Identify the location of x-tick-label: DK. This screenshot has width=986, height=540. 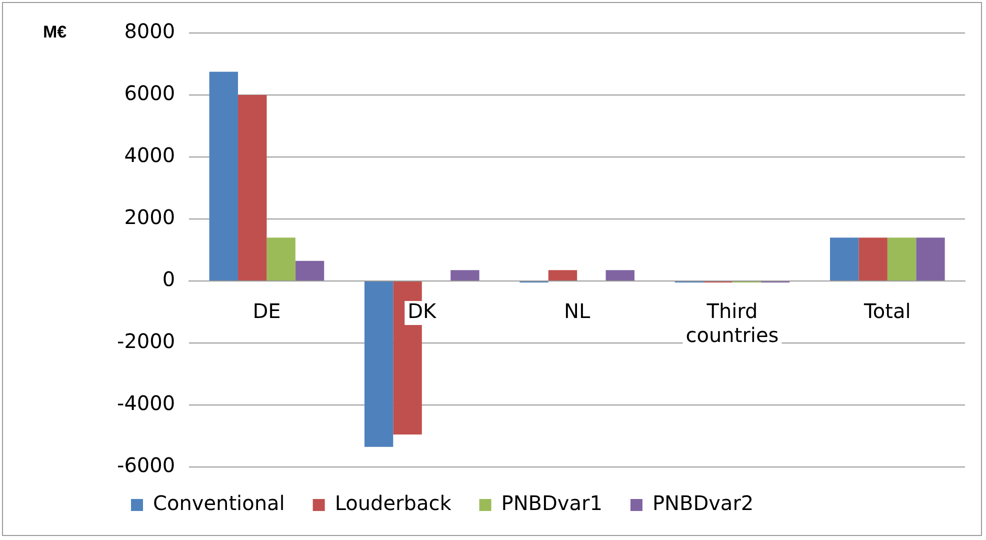
(423, 311).